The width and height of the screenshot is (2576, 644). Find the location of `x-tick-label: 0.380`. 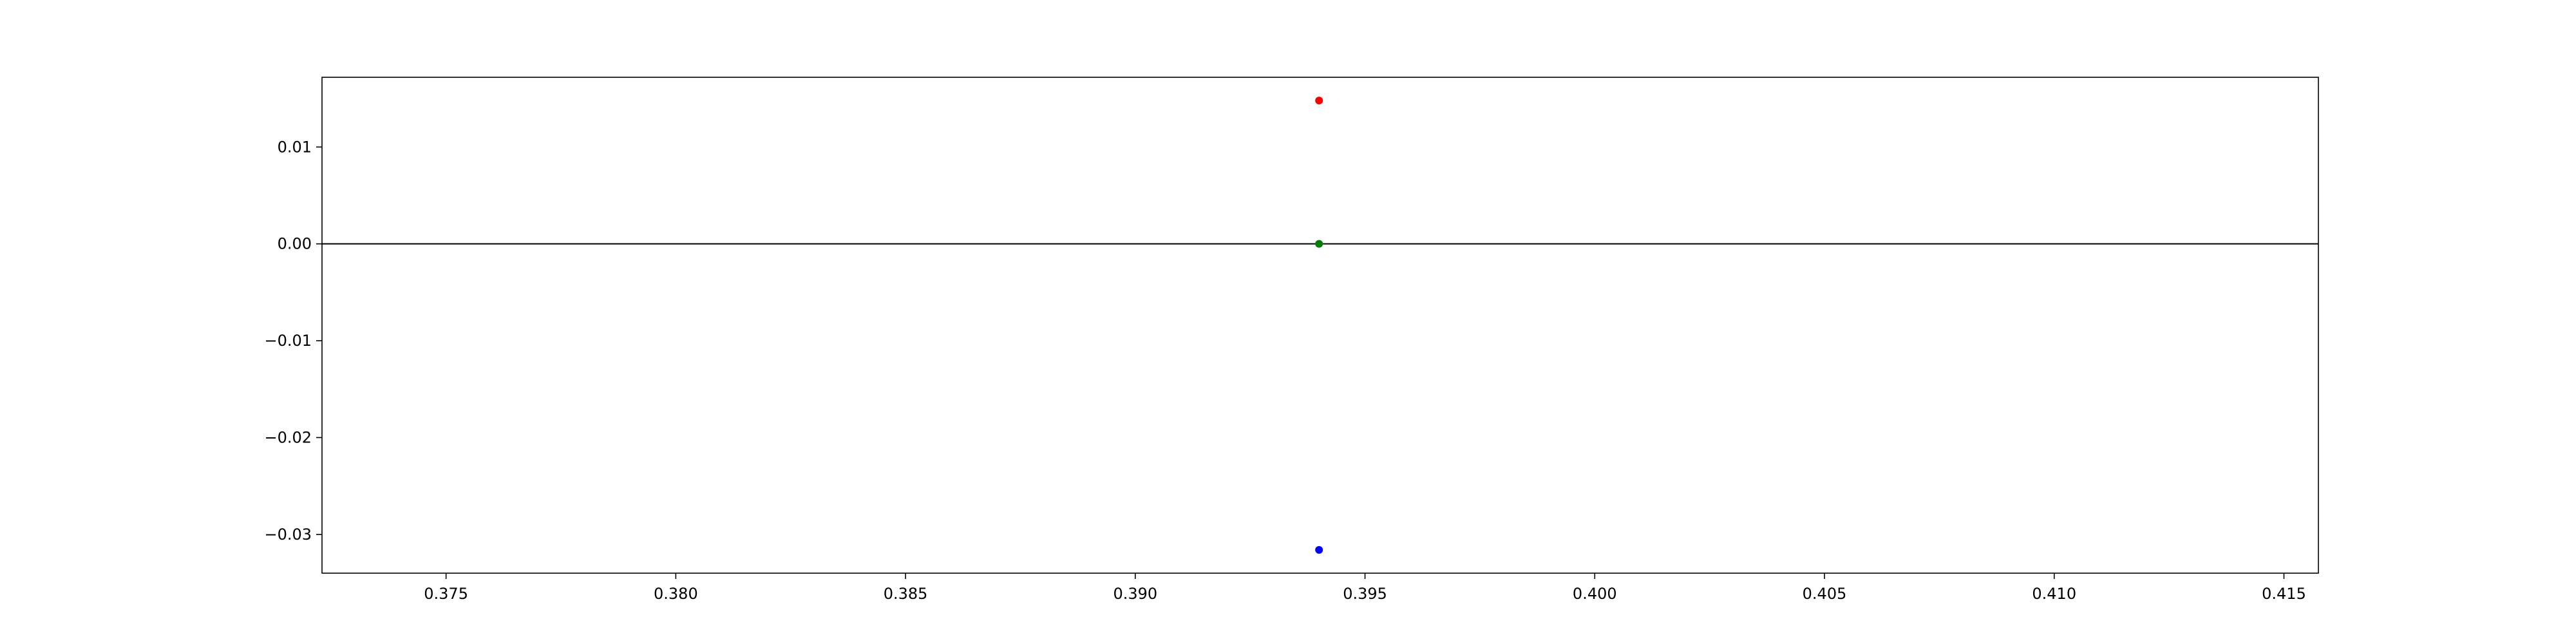

x-tick-label: 0.380 is located at coordinates (676, 594).